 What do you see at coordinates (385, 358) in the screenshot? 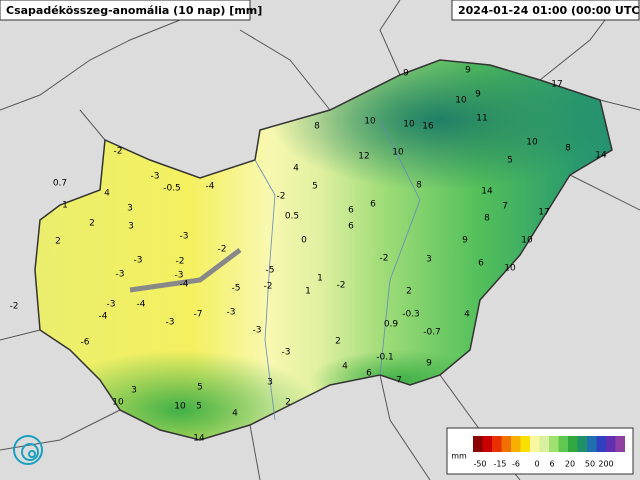
I see `station-value: -0.1` at bounding box center [385, 358].